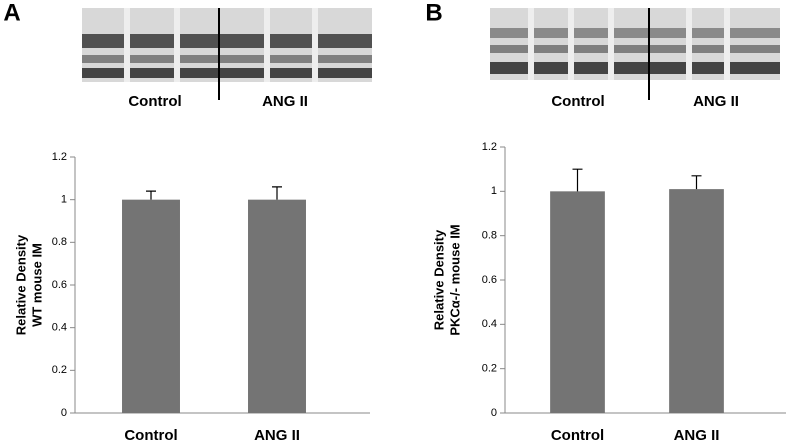 The height and width of the screenshot is (443, 807). What do you see at coordinates (36, 285) in the screenshot?
I see `y-axis-label: WT mouse IM` at bounding box center [36, 285].